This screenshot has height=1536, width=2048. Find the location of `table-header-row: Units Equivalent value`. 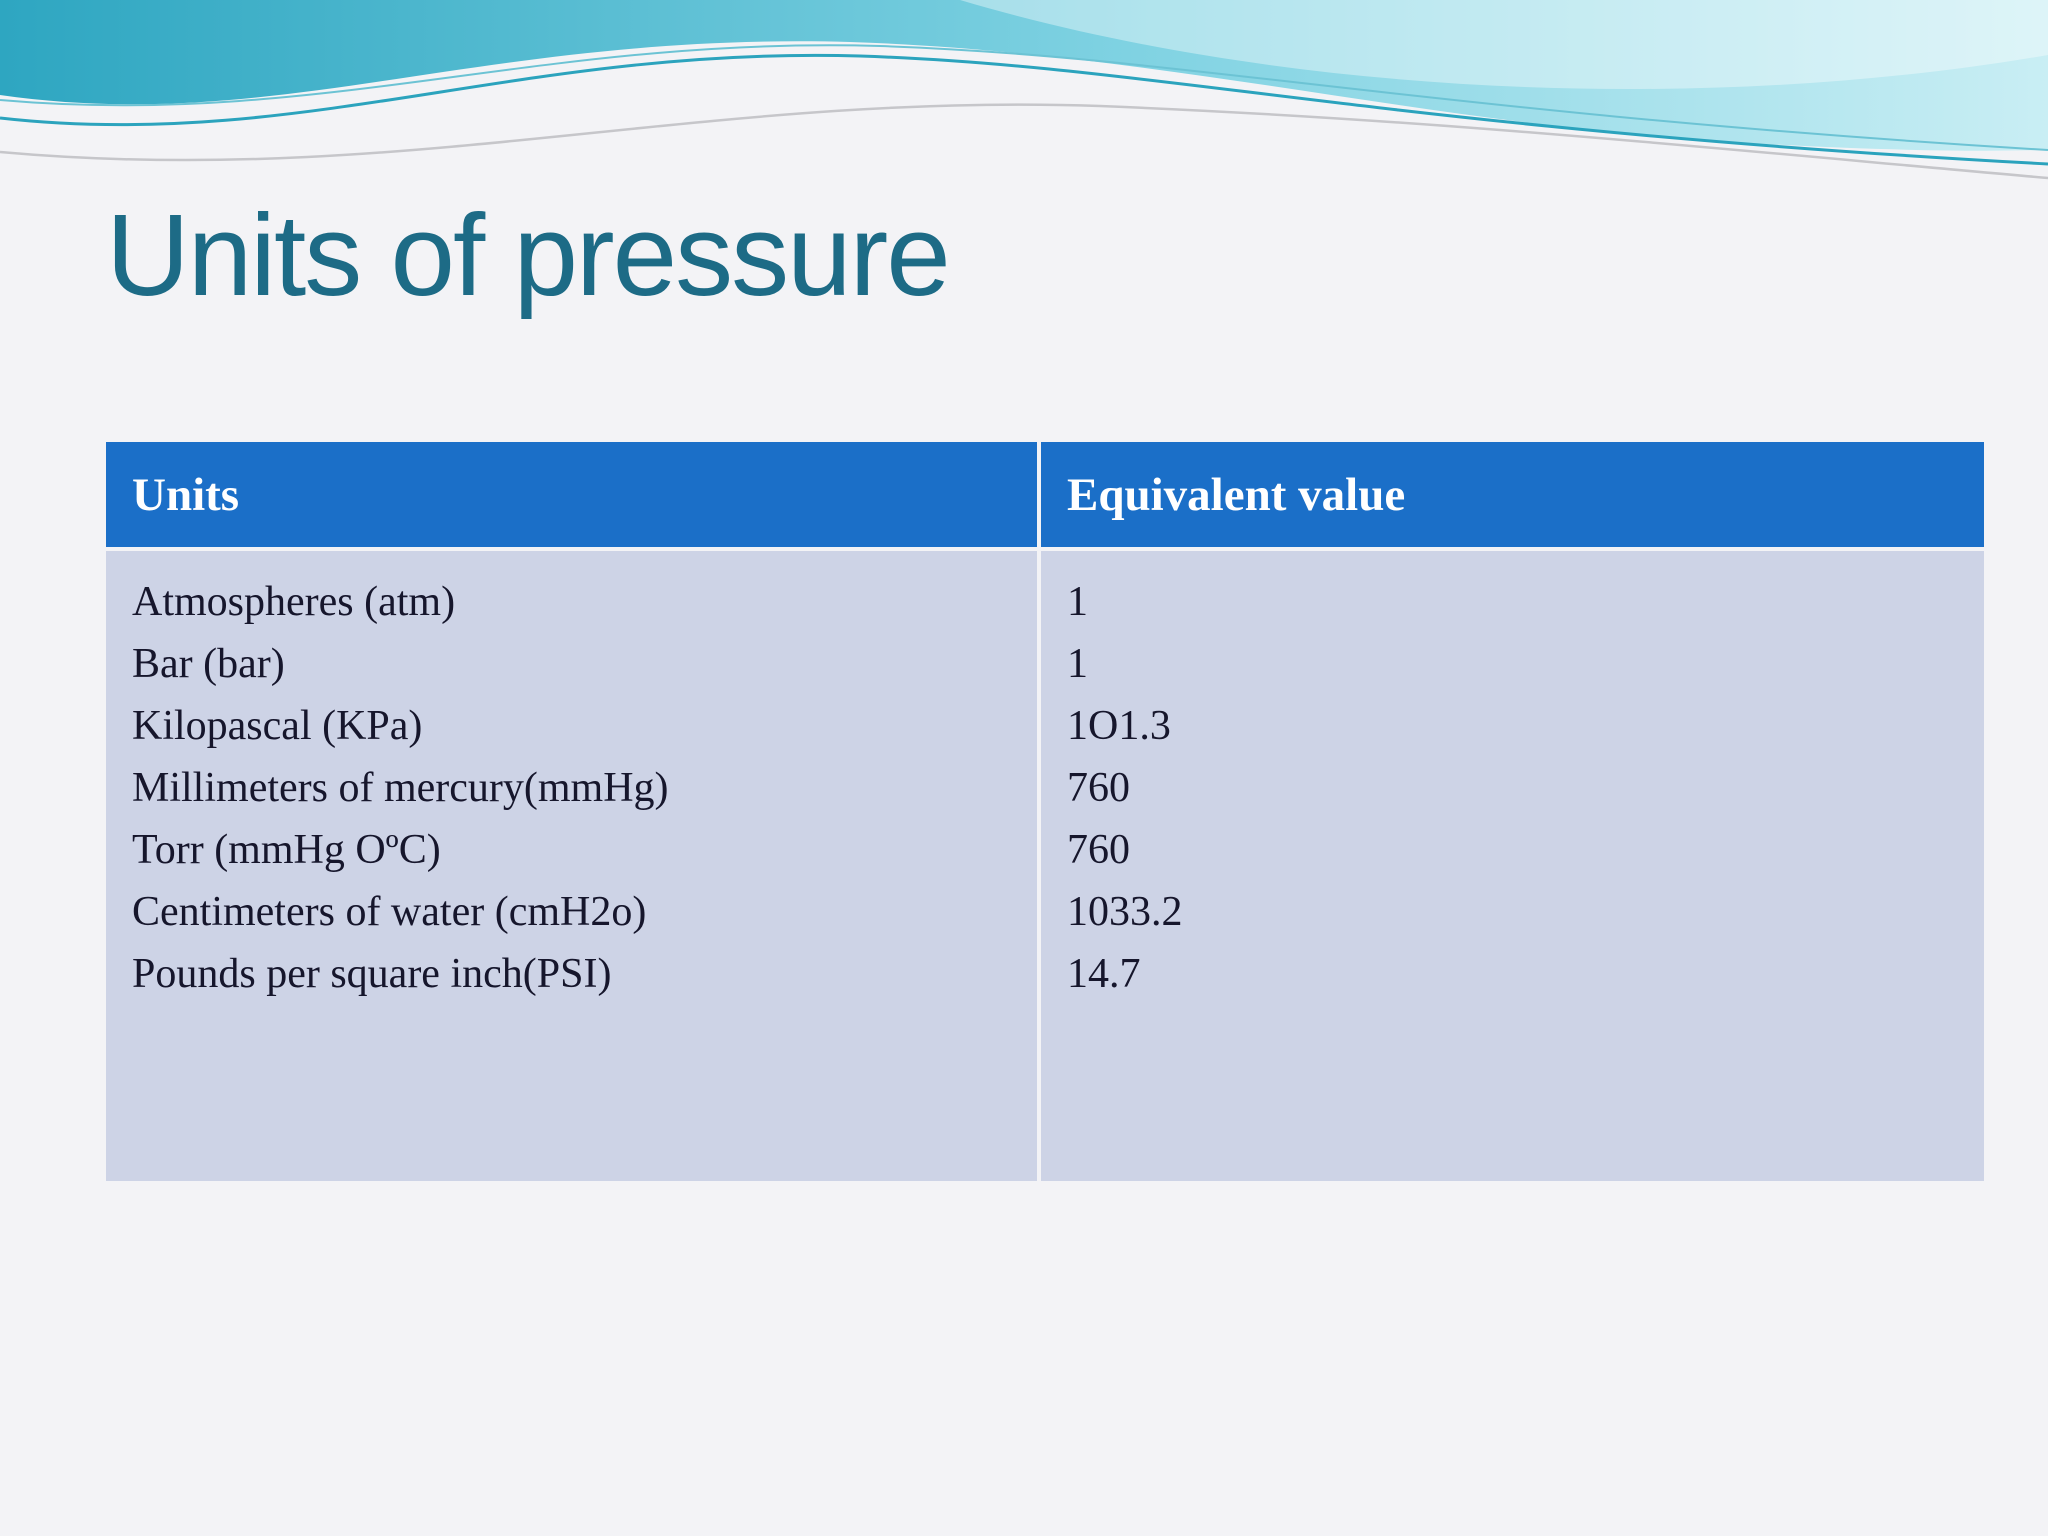

table-header-row: Units Equivalent value is located at coordinates (1045, 494).